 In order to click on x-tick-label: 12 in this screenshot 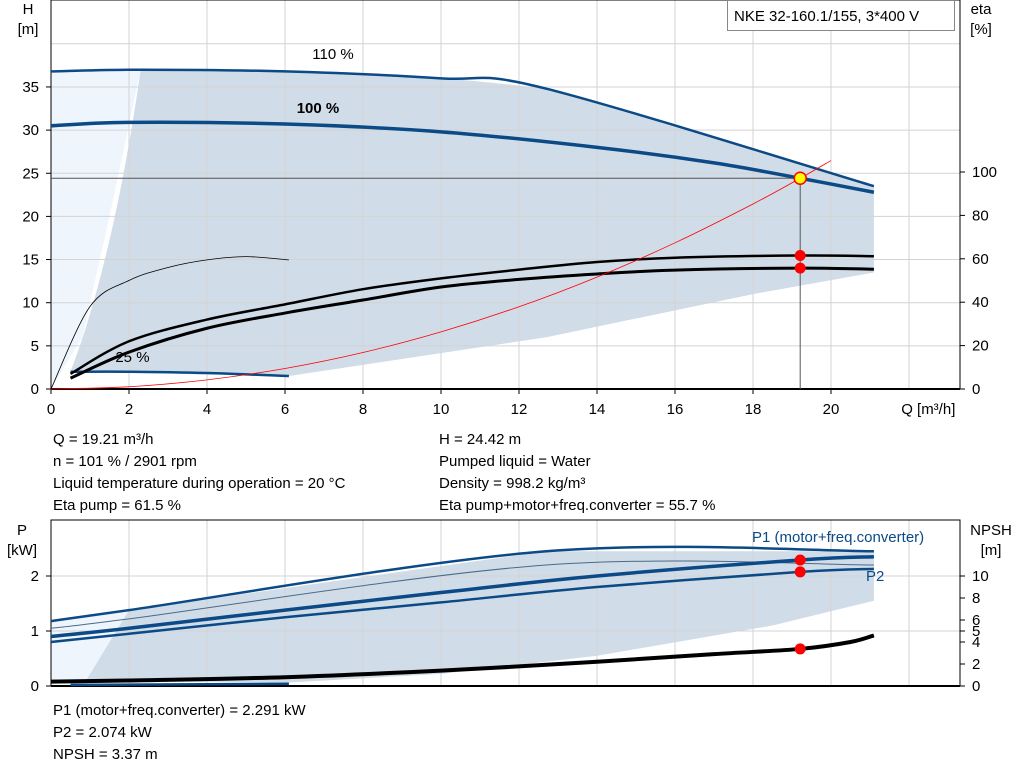, I will do `click(519, 409)`.